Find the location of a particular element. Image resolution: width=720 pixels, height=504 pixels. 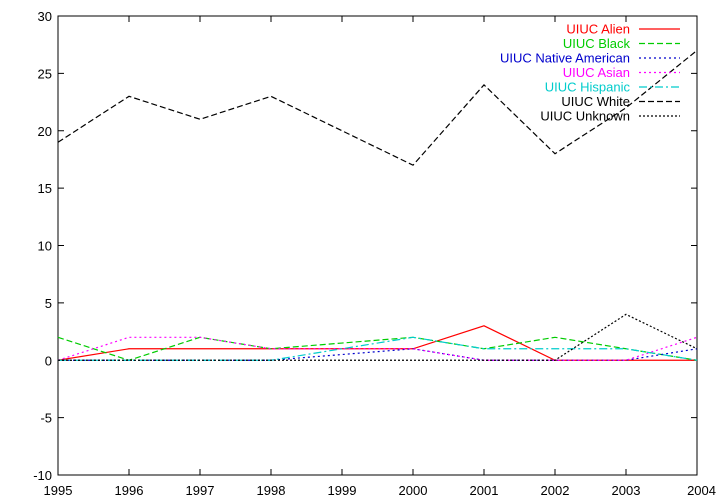

legend-label: UIUC Unknown is located at coordinates (585, 116).